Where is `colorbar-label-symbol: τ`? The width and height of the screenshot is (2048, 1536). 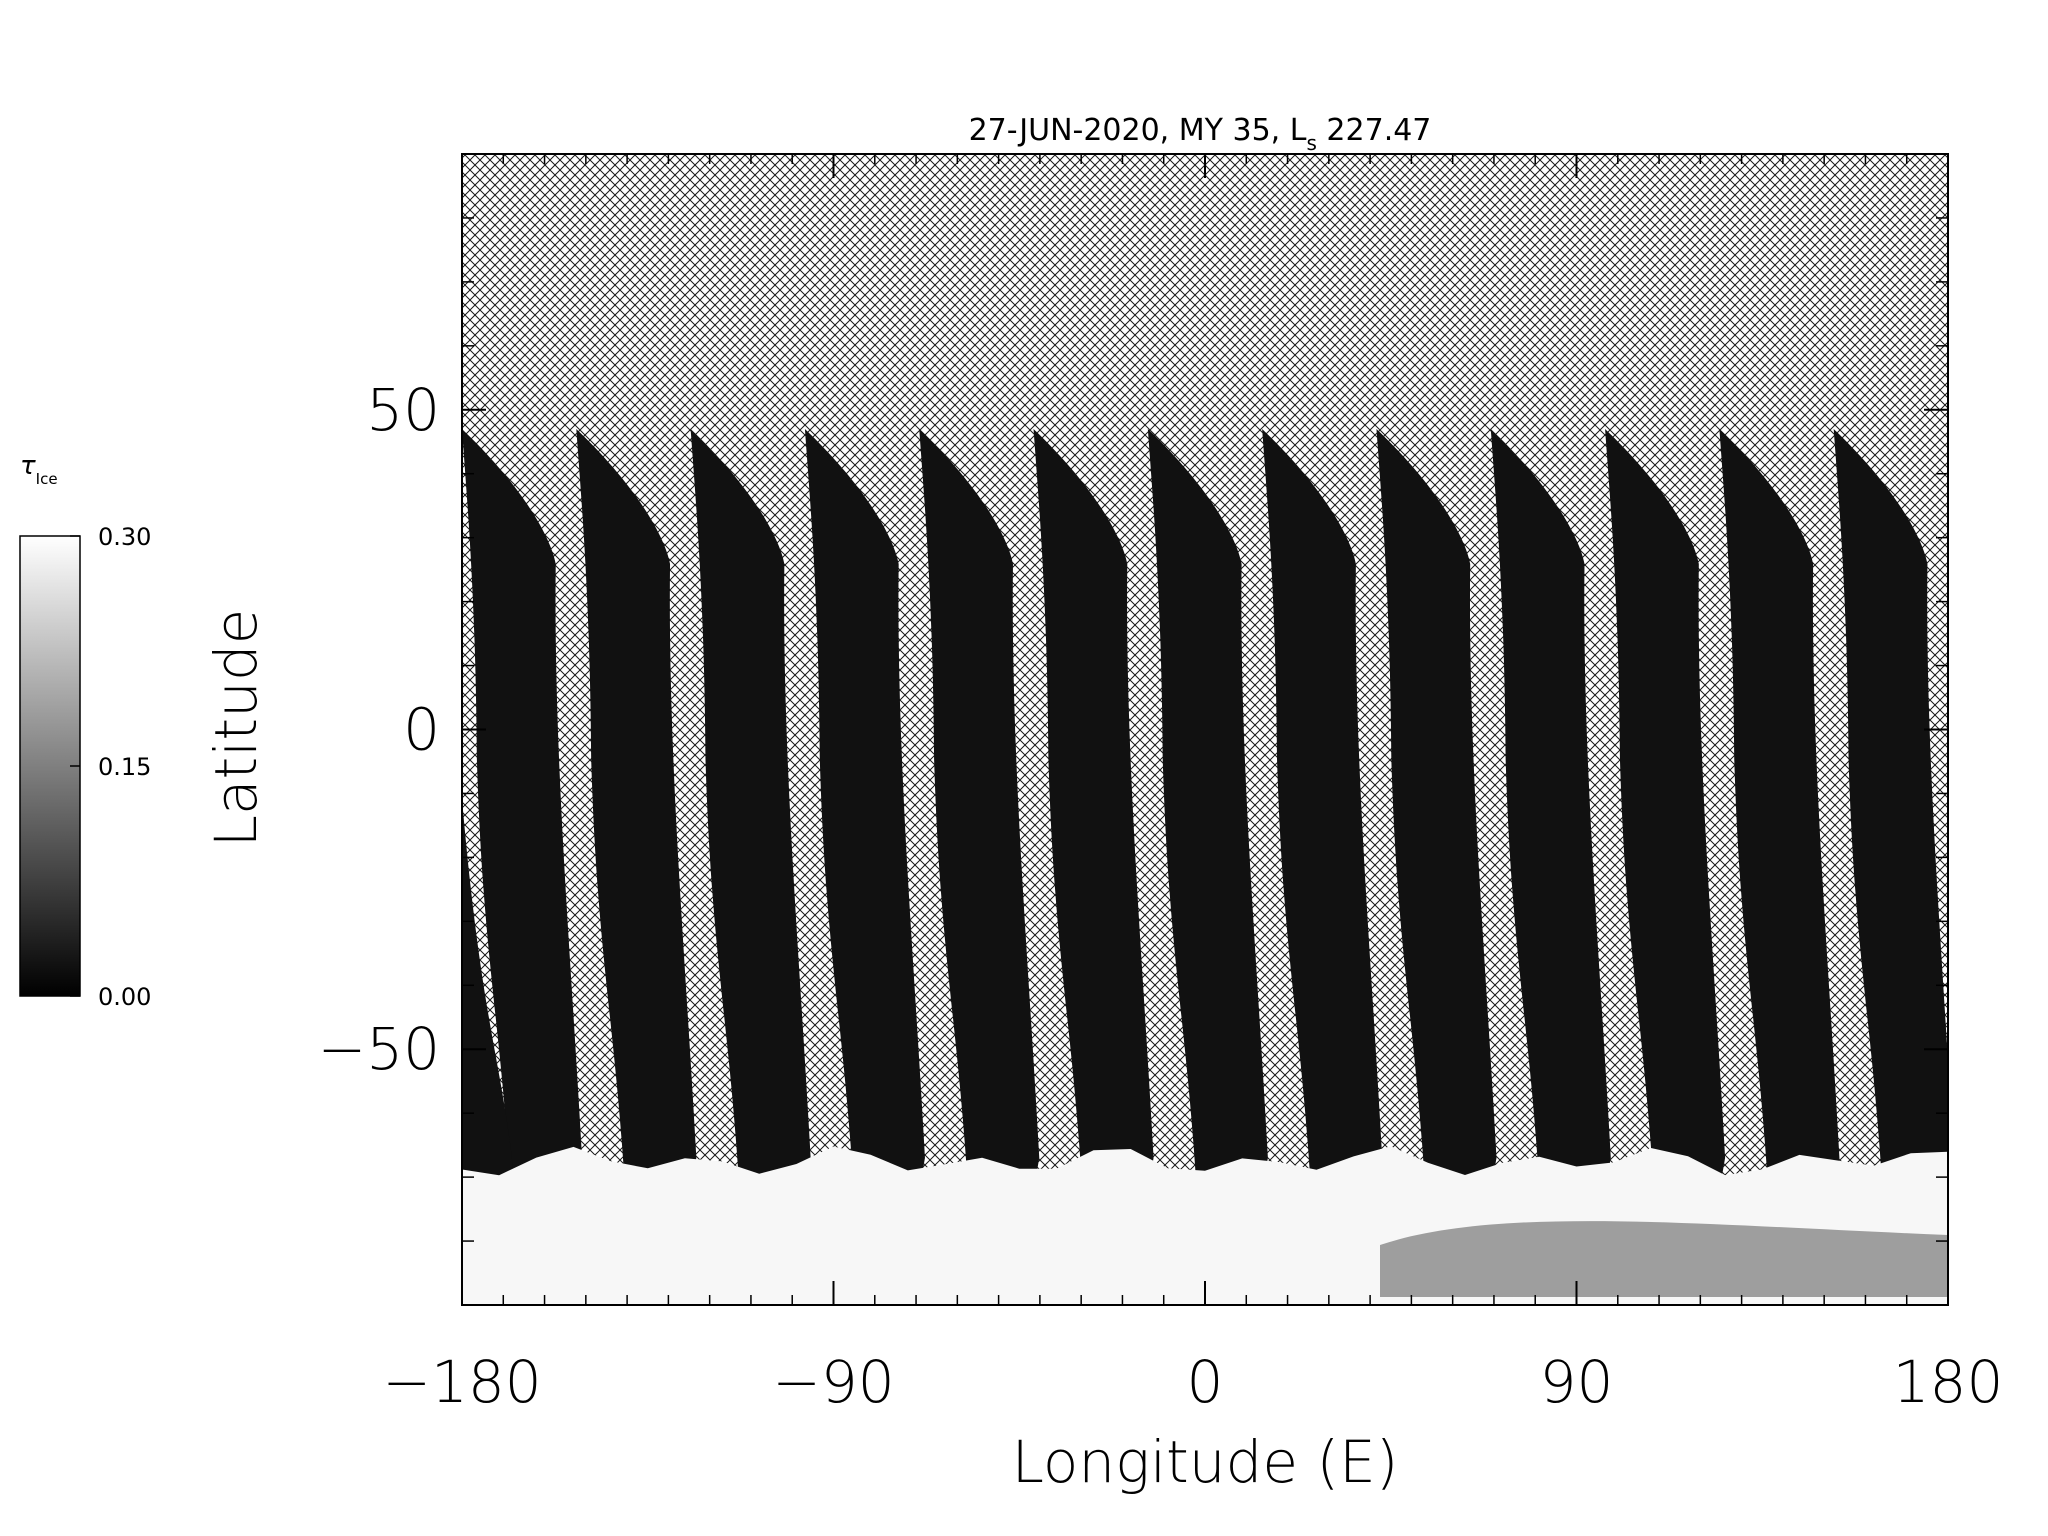 colorbar-label-symbol: τ is located at coordinates (28, 466).